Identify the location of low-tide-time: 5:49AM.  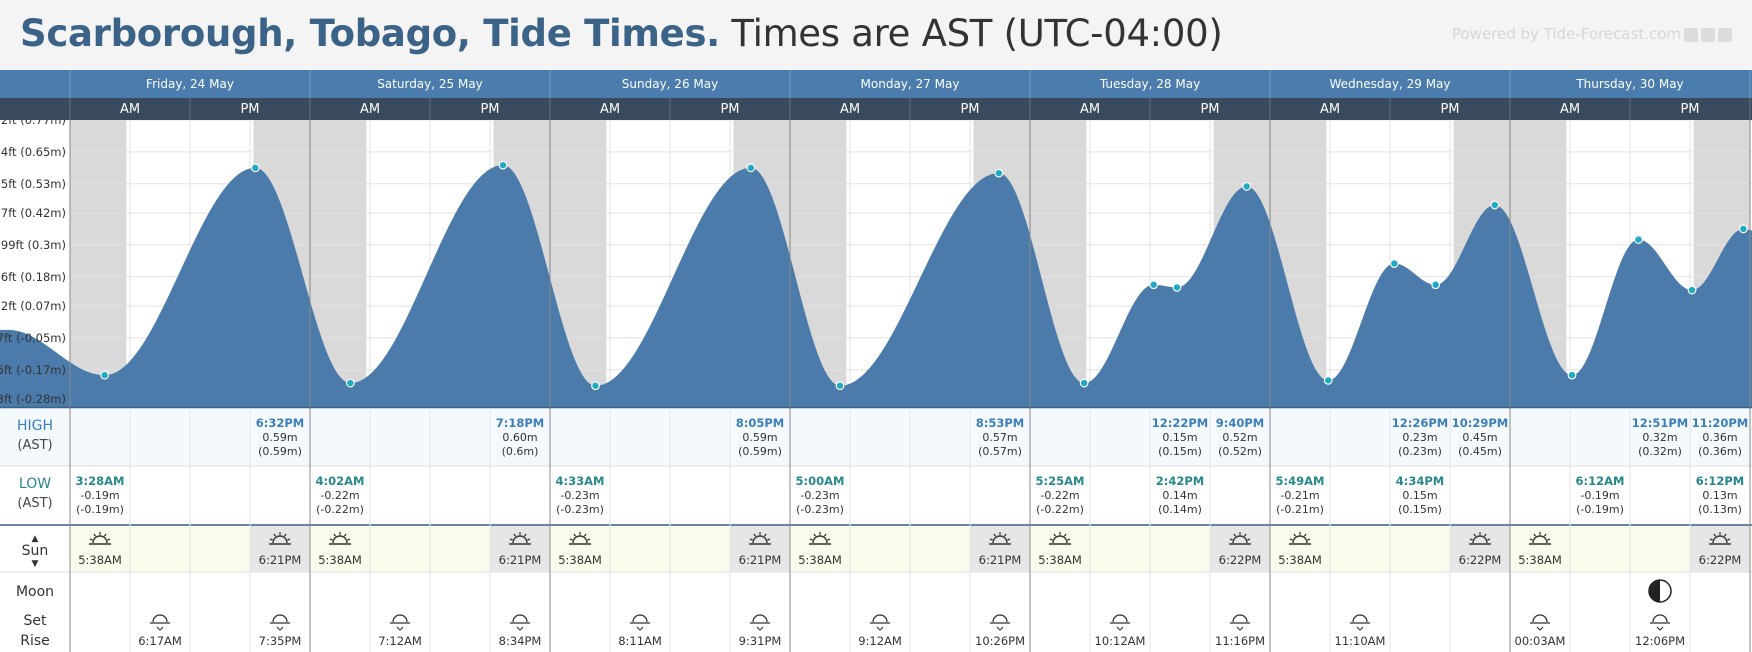
(1300, 481).